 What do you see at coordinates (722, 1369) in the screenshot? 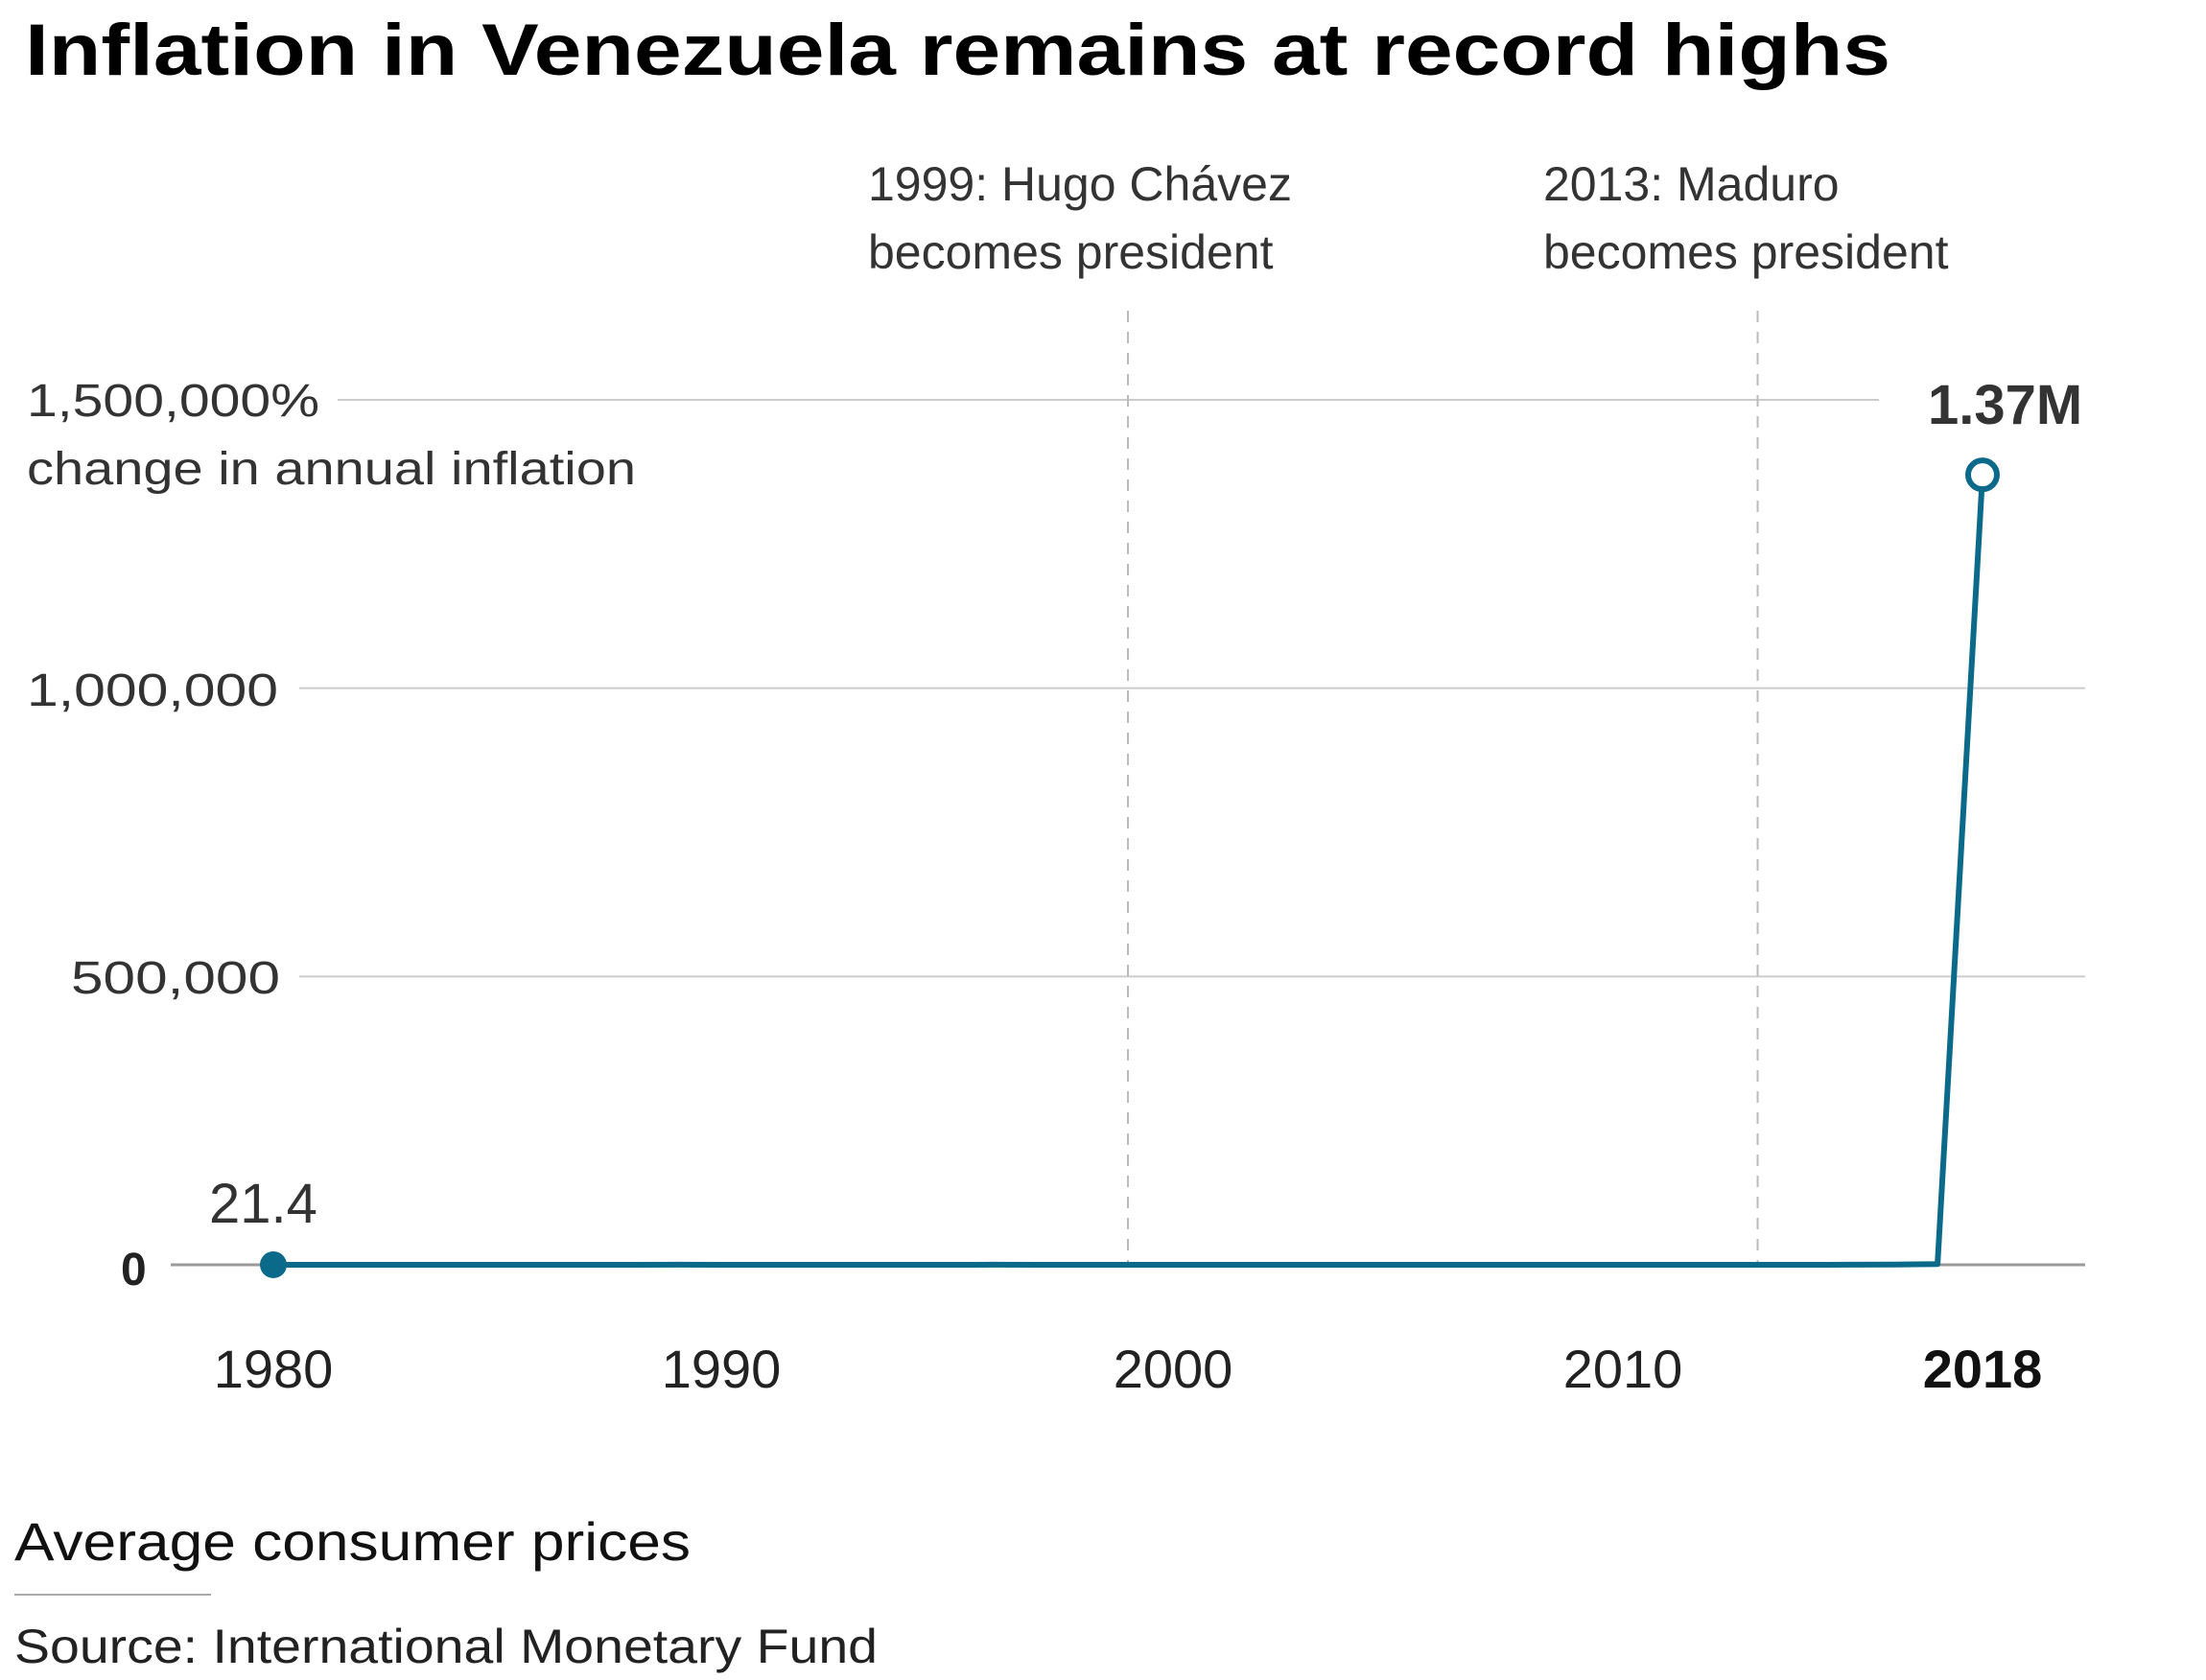
I see `x-tick-label-1990: 1990` at bounding box center [722, 1369].